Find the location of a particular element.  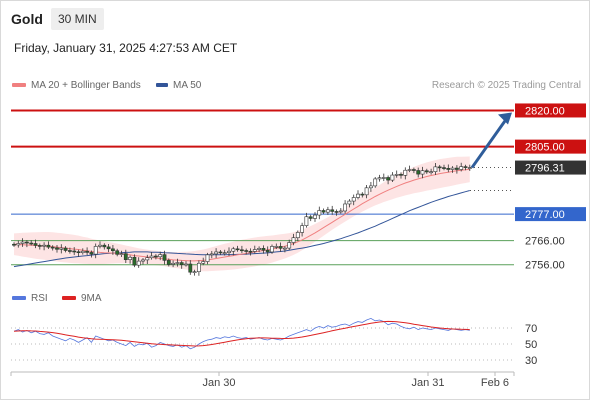

rsi-tick-label-50: 50 is located at coordinates (531, 345).